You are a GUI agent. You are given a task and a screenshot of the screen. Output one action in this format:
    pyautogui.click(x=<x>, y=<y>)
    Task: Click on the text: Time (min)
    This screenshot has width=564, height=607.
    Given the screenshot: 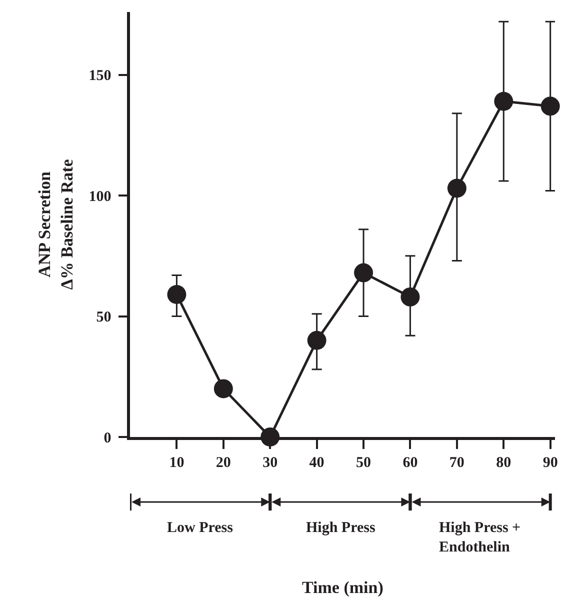 What is the action you would take?
    pyautogui.click(x=343, y=587)
    